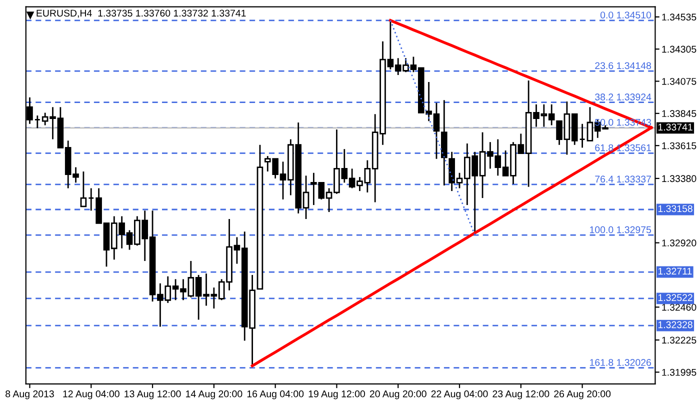  What do you see at coordinates (679, 372) in the screenshot?
I see `y-tick-label: 1.31995` at bounding box center [679, 372].